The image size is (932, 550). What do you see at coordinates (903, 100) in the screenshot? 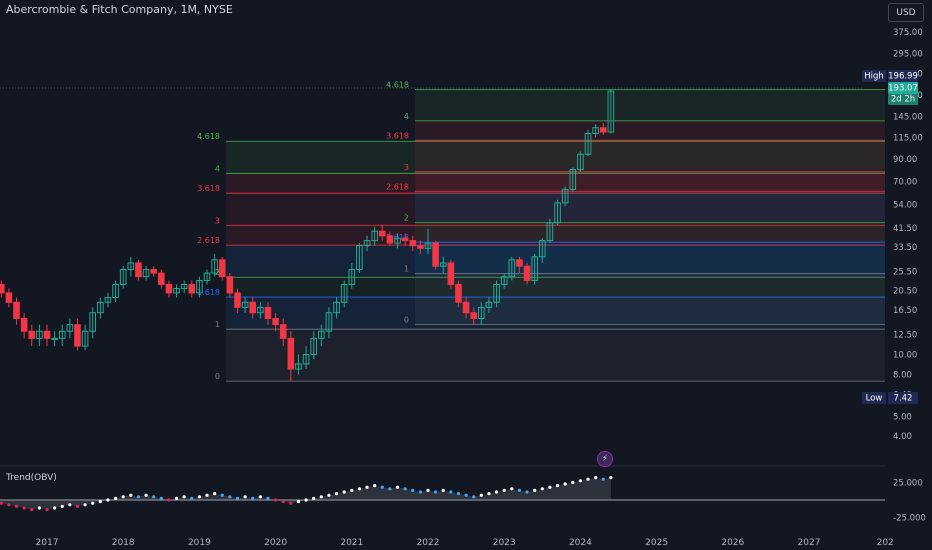
I see `countdown-badge-text: 2d 2h` at bounding box center [903, 100].